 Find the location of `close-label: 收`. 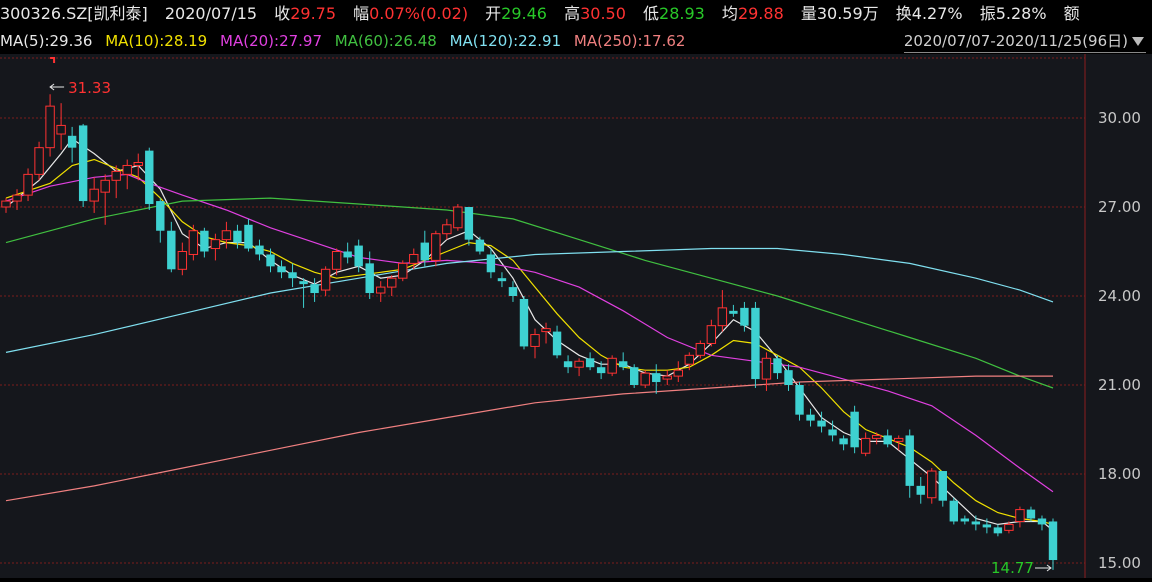

close-label: 收 is located at coordinates (282, 13).